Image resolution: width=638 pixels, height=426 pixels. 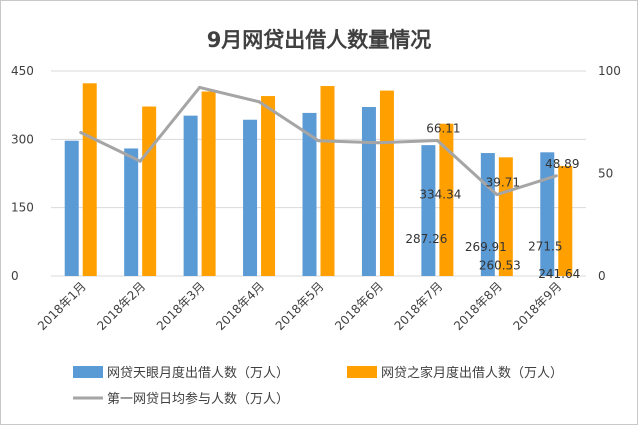 I want to click on data-label-zhijia: 260.53, so click(x=500, y=265).